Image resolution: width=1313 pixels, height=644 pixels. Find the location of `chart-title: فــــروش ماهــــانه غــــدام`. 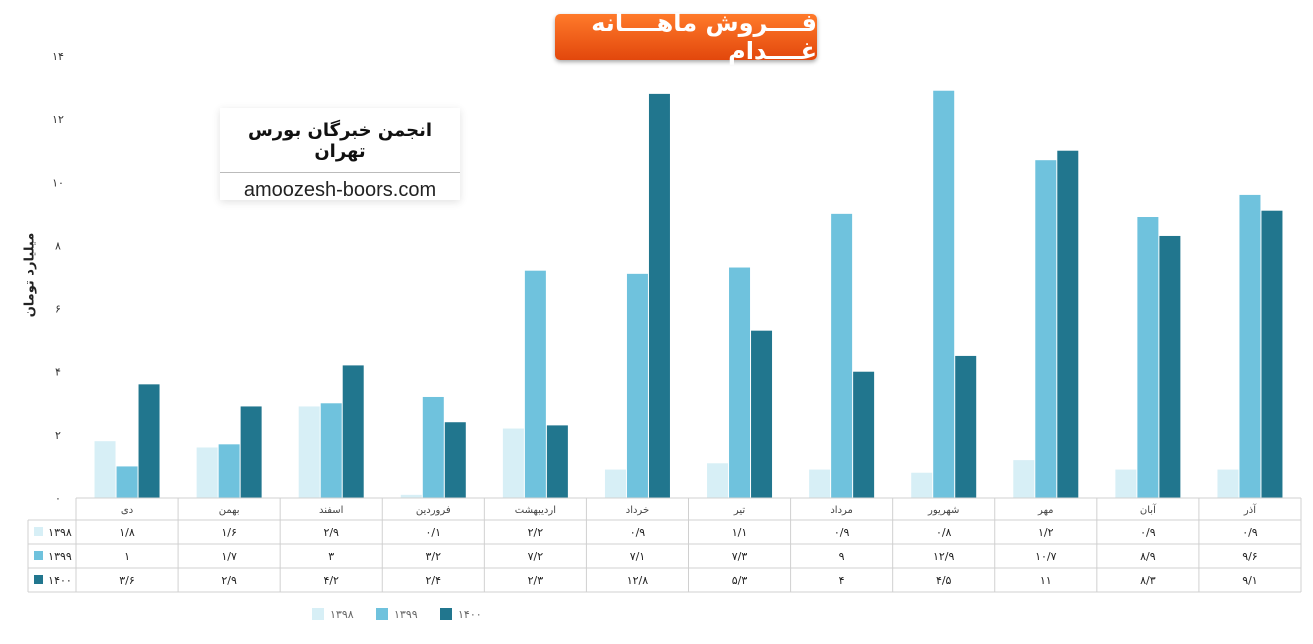

chart-title: فــــروش ماهــــانه غــــدام is located at coordinates (686, 37).